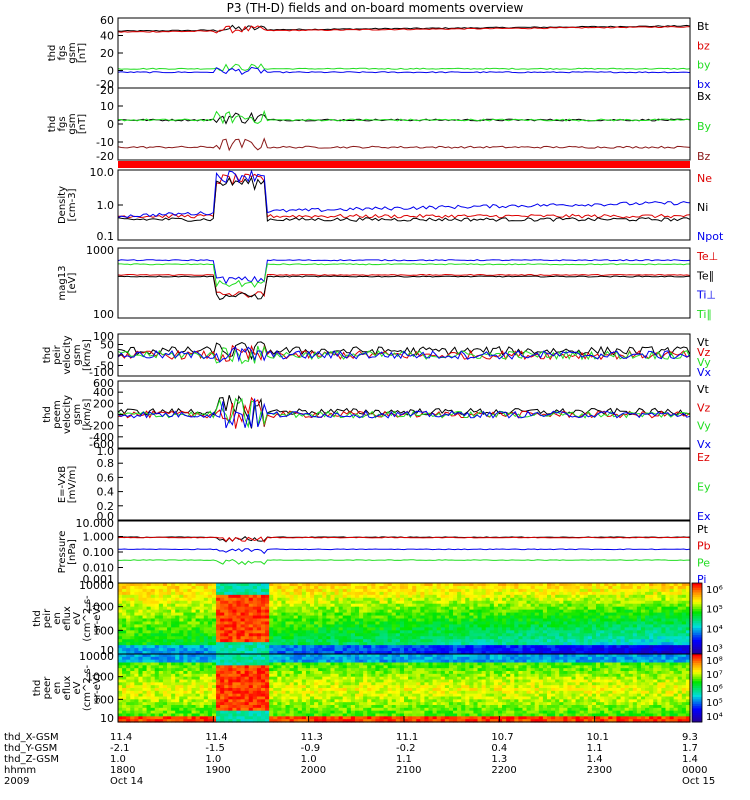 The width and height of the screenshot is (750, 800). Describe the element at coordinates (704, 407) in the screenshot. I see `legend-label-Vz: Vz` at that location.